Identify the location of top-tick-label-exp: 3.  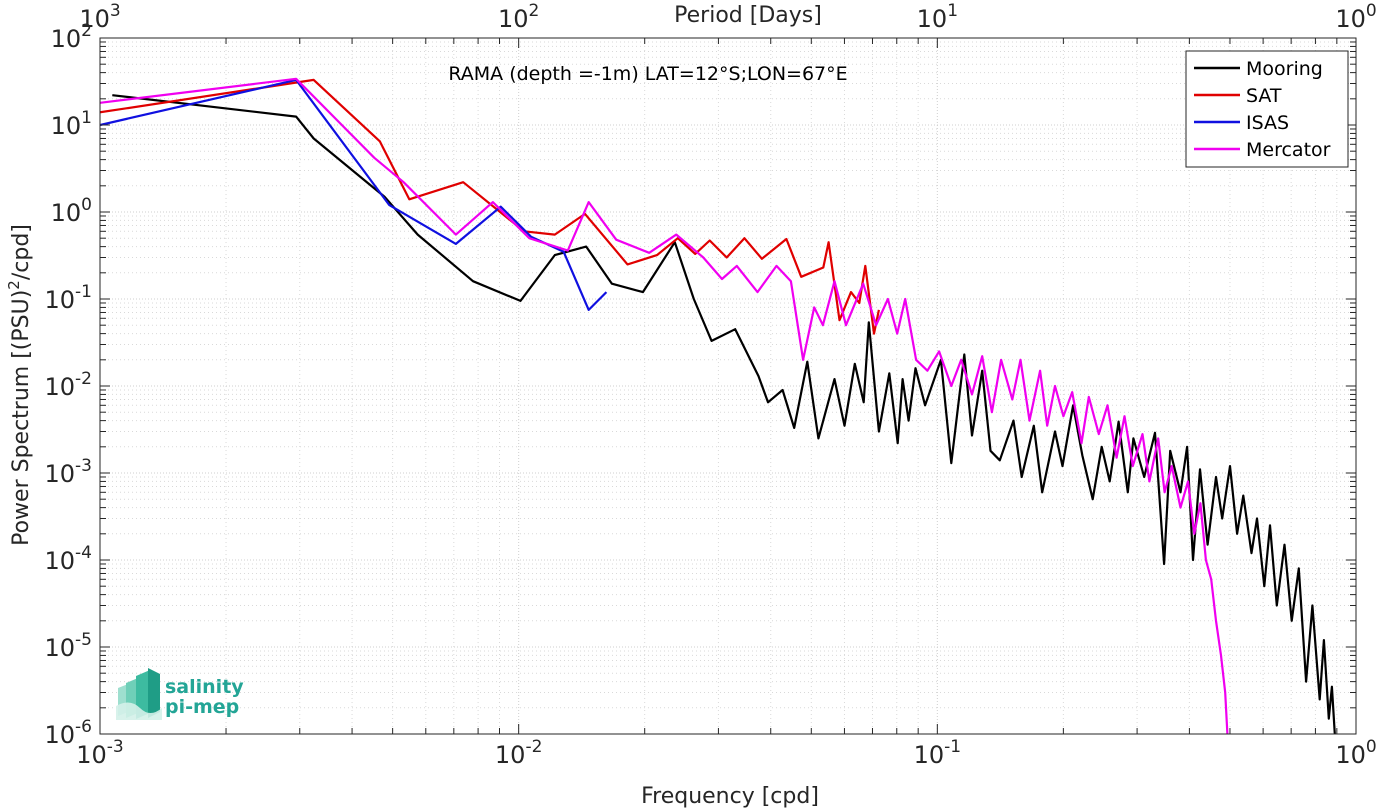
(115, 11).